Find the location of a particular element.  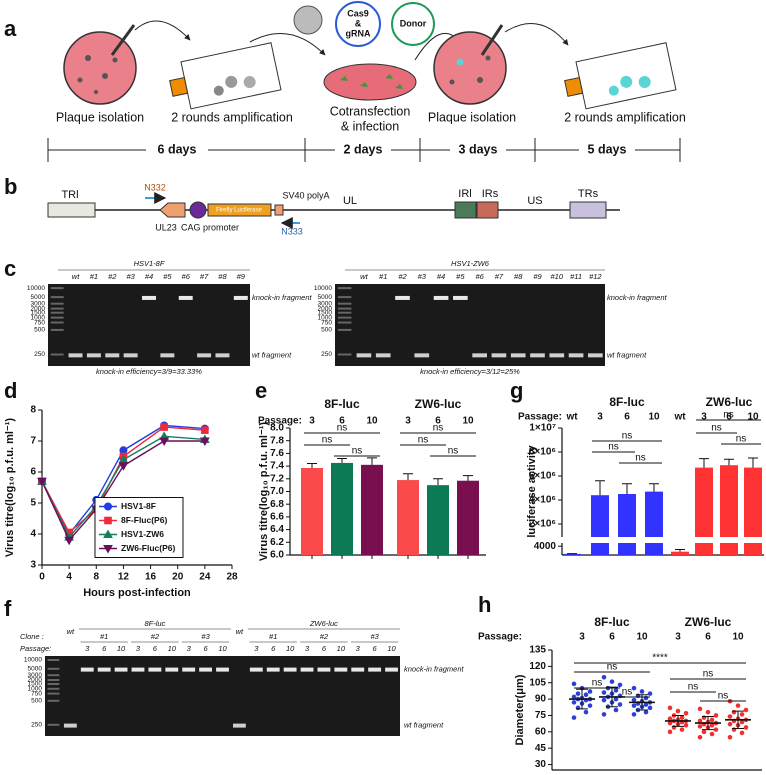

category-label: 3 is located at coordinates (312, 421).